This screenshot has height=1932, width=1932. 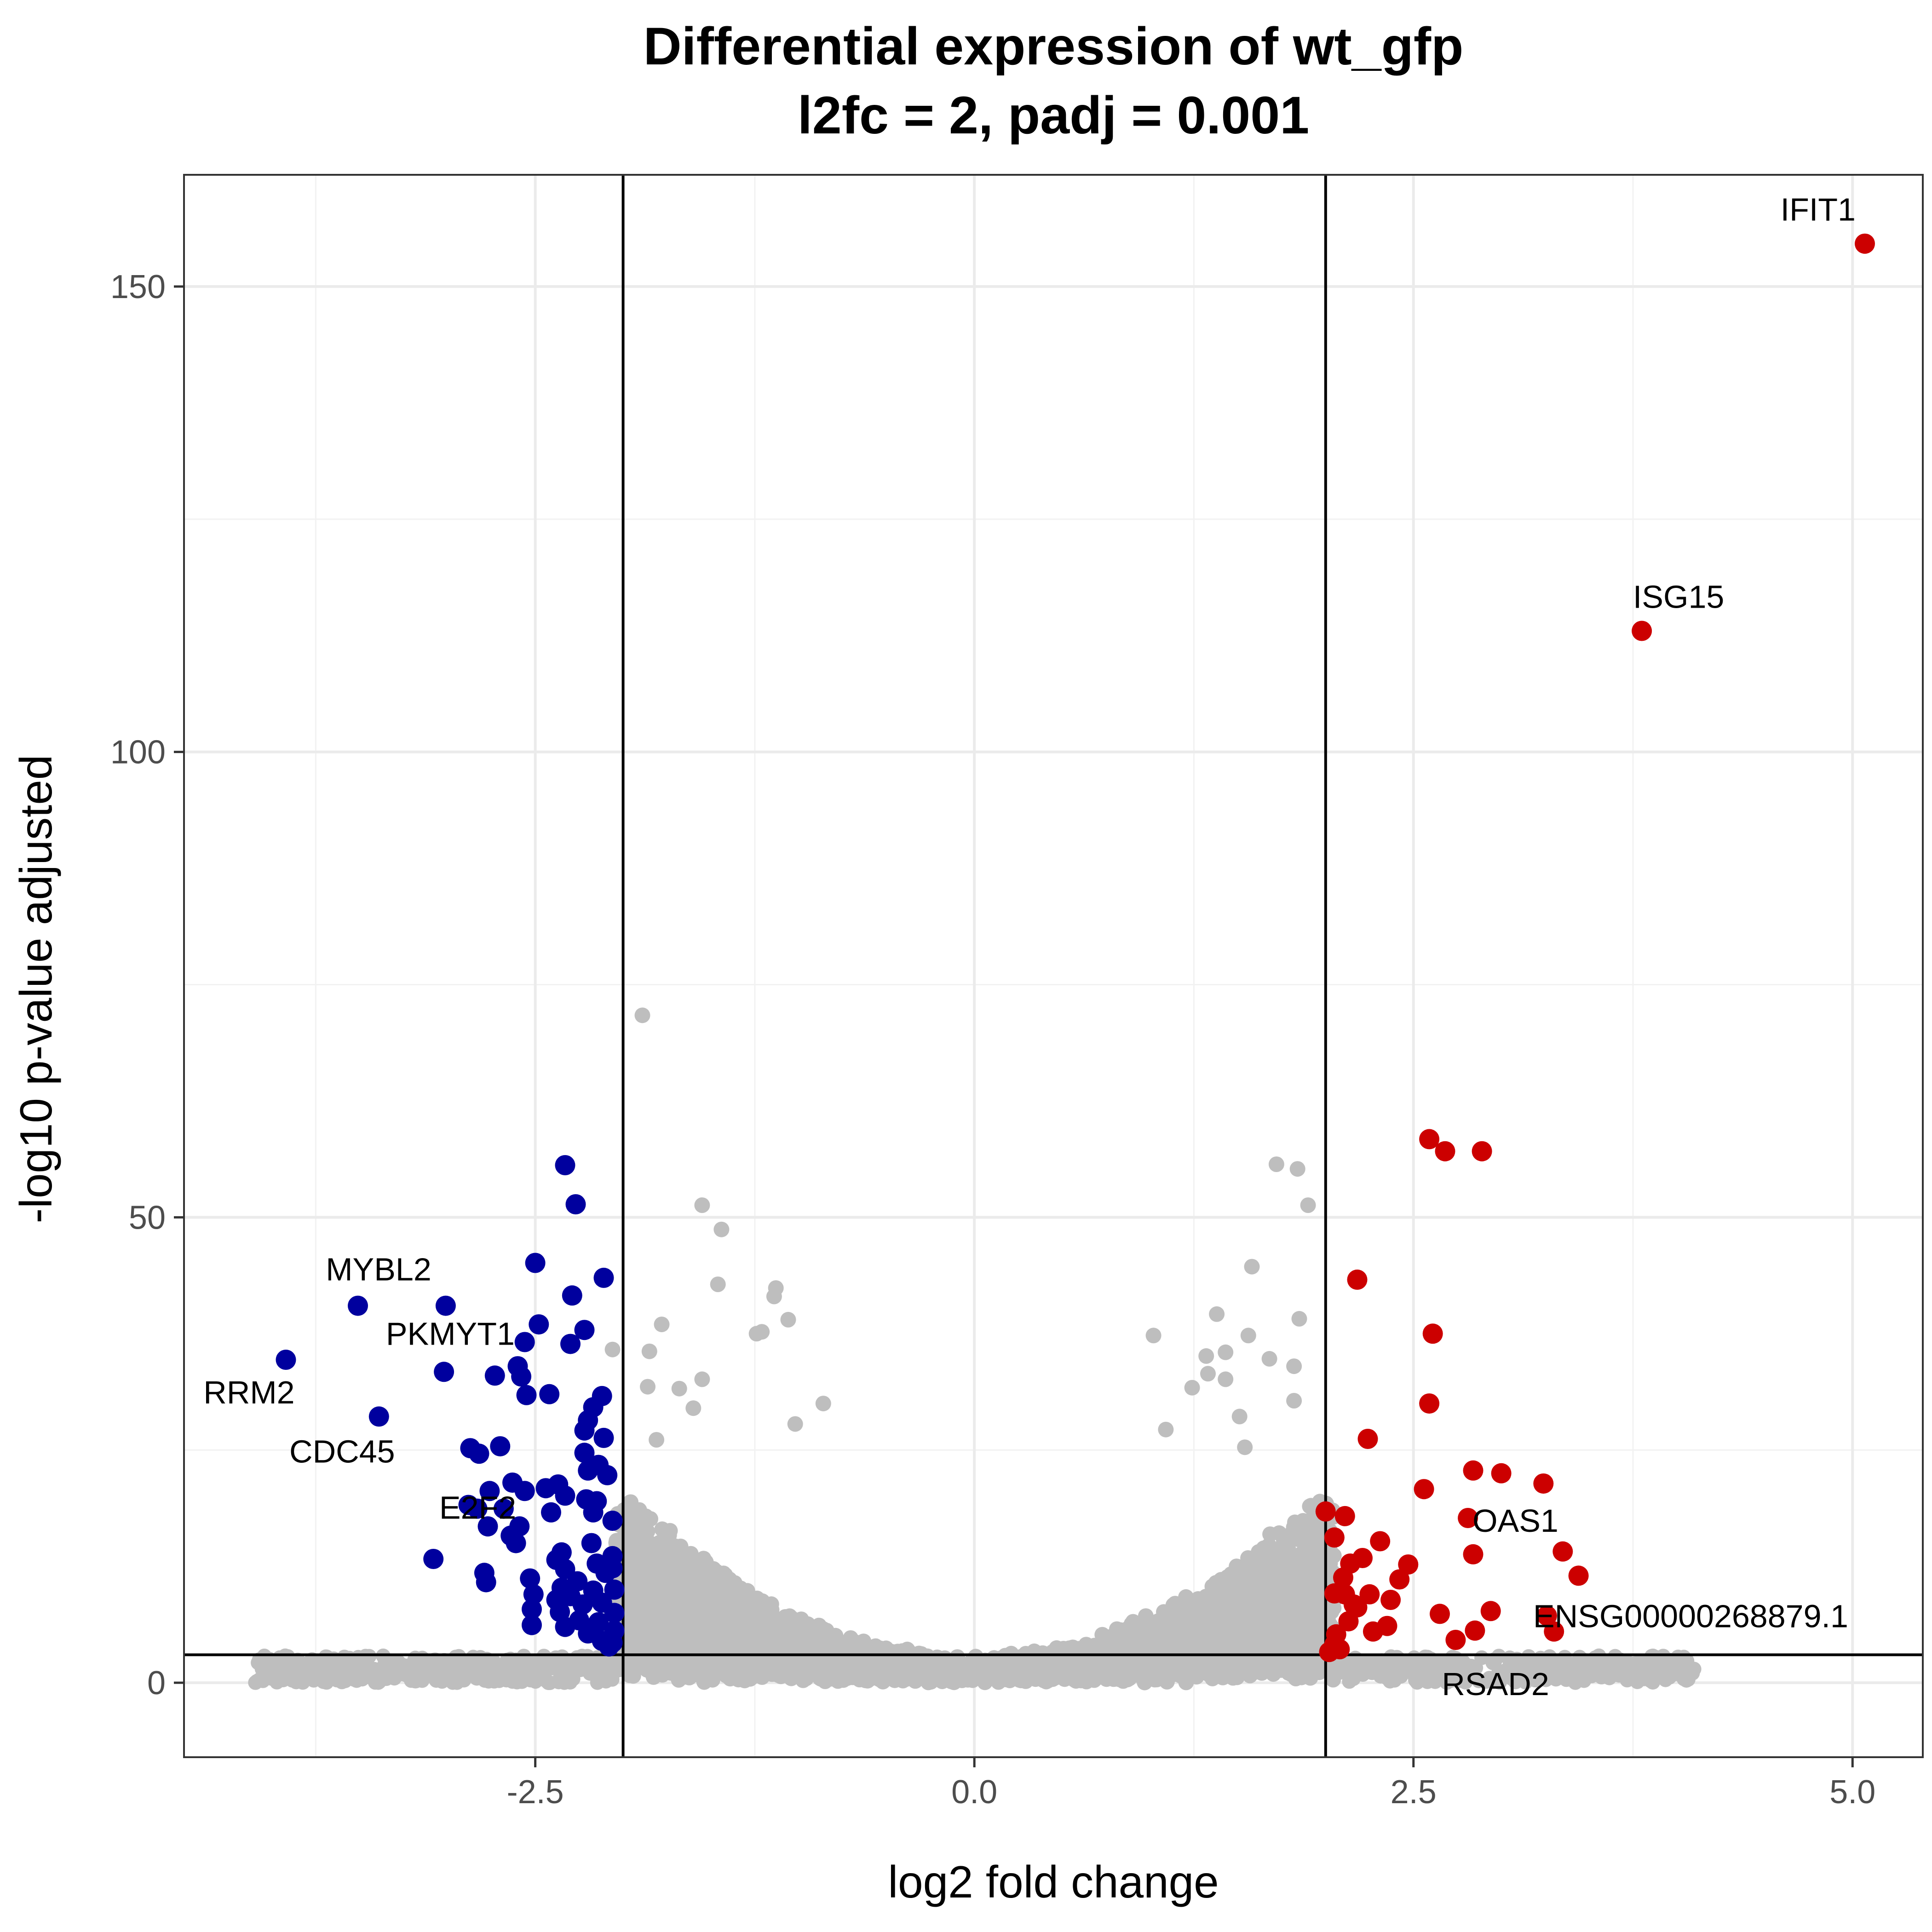 I want to click on chart-title: Differential expression of wt_gfp, so click(x=1054, y=46).